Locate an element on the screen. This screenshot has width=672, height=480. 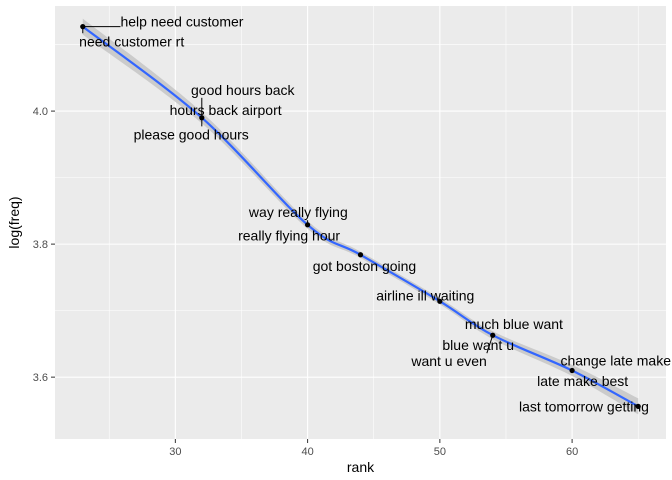
y-axis: 3.6 3.8 4.0 is located at coordinates (44, 245).